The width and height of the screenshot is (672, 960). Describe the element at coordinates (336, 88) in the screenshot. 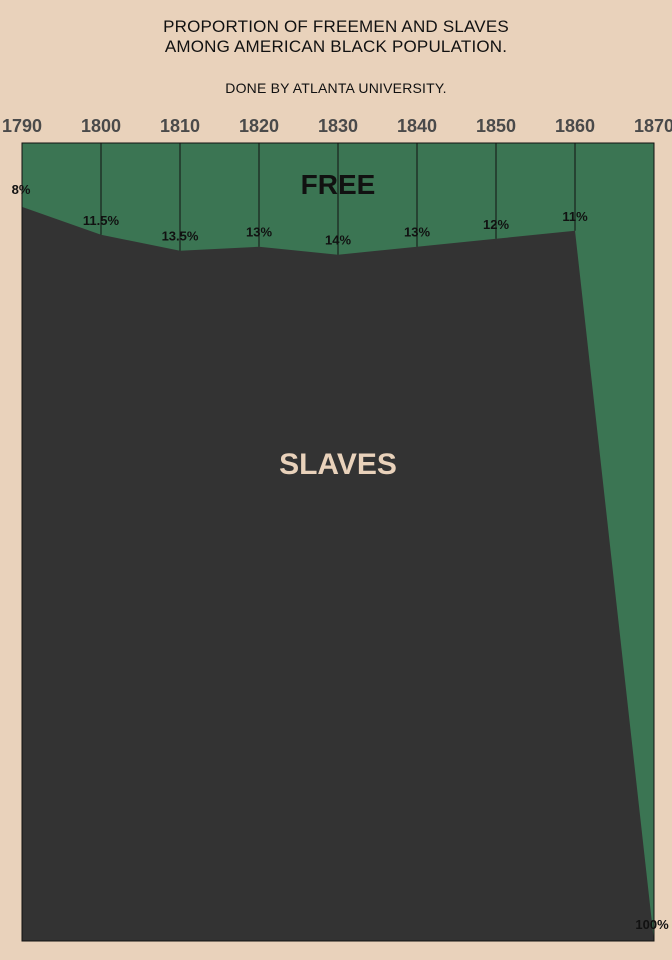

I see `chart-subtitle: DONE BY ATLANTA UNIVERSITY.` at that location.